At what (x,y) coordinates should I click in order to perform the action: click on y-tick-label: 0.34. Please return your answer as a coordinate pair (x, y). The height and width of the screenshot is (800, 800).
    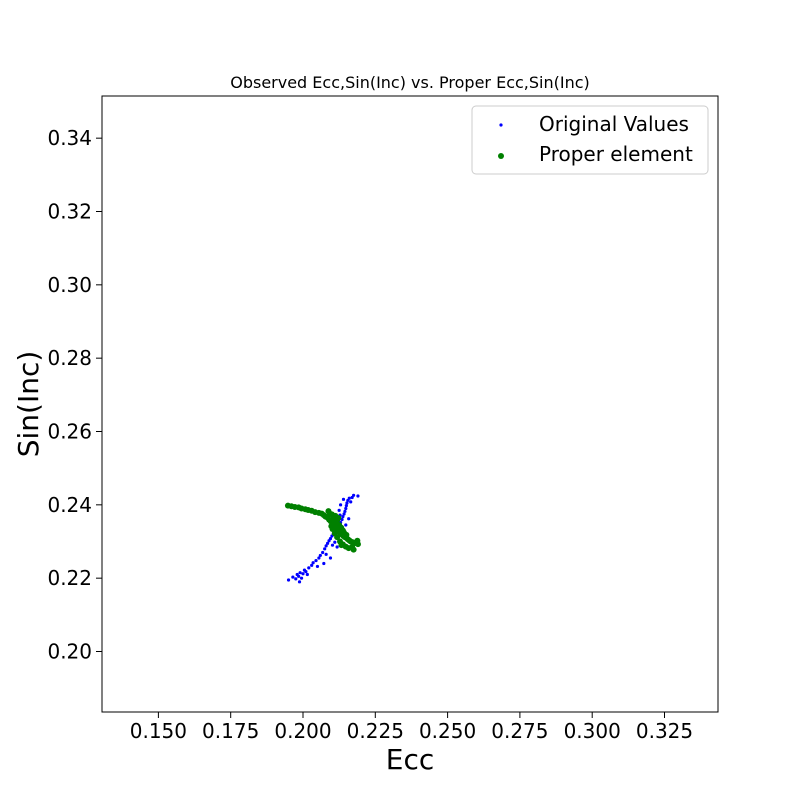
    Looking at the image, I should click on (69, 138).